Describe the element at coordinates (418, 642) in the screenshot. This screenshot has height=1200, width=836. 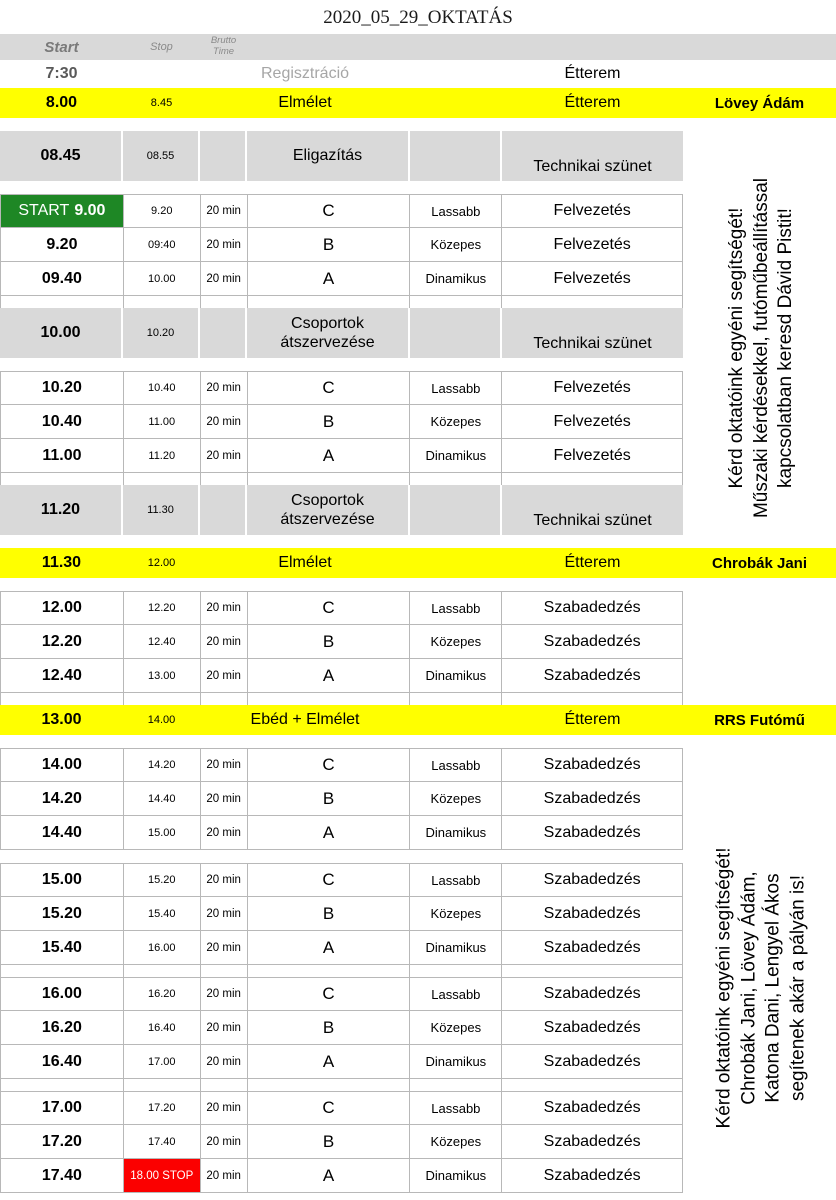
I see `session-row: 12.20 12.40 20 min B Közepes Szabadedzés` at that location.